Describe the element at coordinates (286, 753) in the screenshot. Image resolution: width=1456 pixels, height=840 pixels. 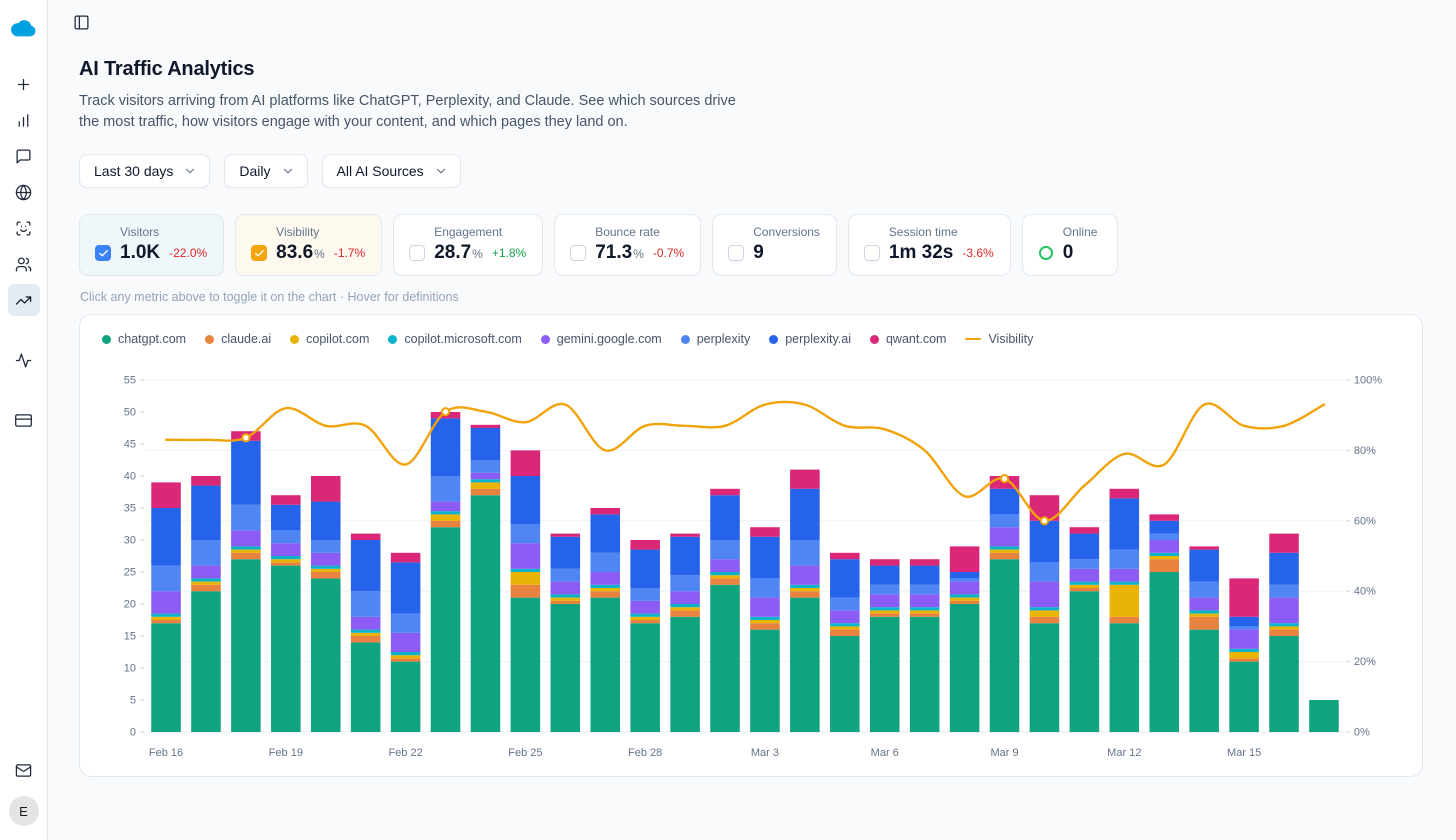
I see `svg-text: Feb 19` at that location.